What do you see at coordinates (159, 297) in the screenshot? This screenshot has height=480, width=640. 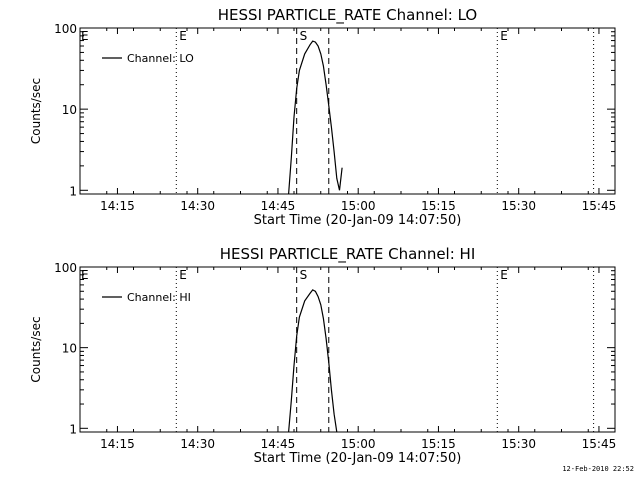 I see `legend-label: Channel: HI` at bounding box center [159, 297].